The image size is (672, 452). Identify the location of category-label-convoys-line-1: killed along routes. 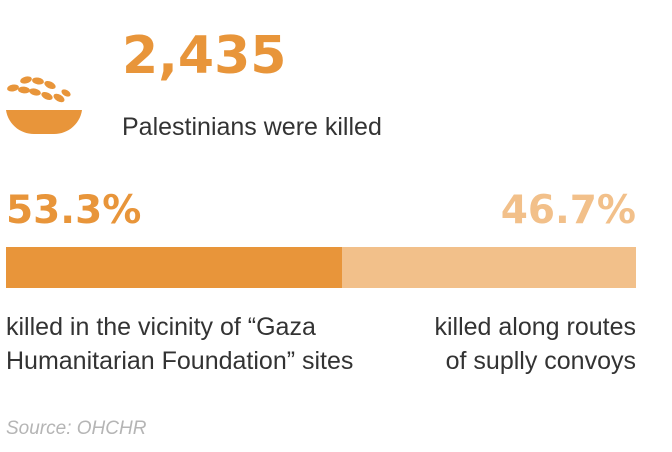
(535, 327).